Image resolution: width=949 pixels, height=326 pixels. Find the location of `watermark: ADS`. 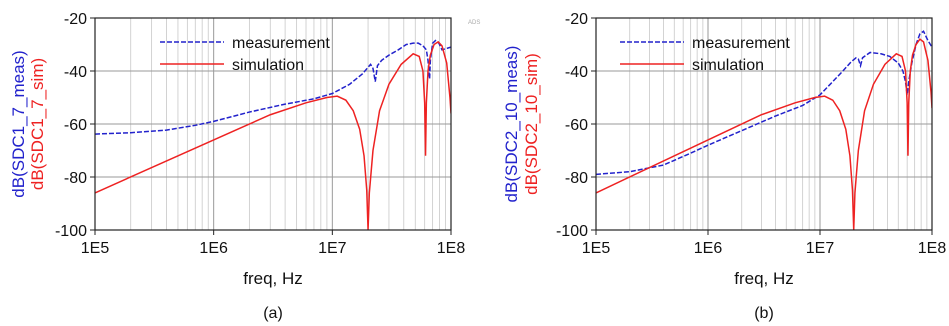

watermark: ADS is located at coordinates (474, 23).